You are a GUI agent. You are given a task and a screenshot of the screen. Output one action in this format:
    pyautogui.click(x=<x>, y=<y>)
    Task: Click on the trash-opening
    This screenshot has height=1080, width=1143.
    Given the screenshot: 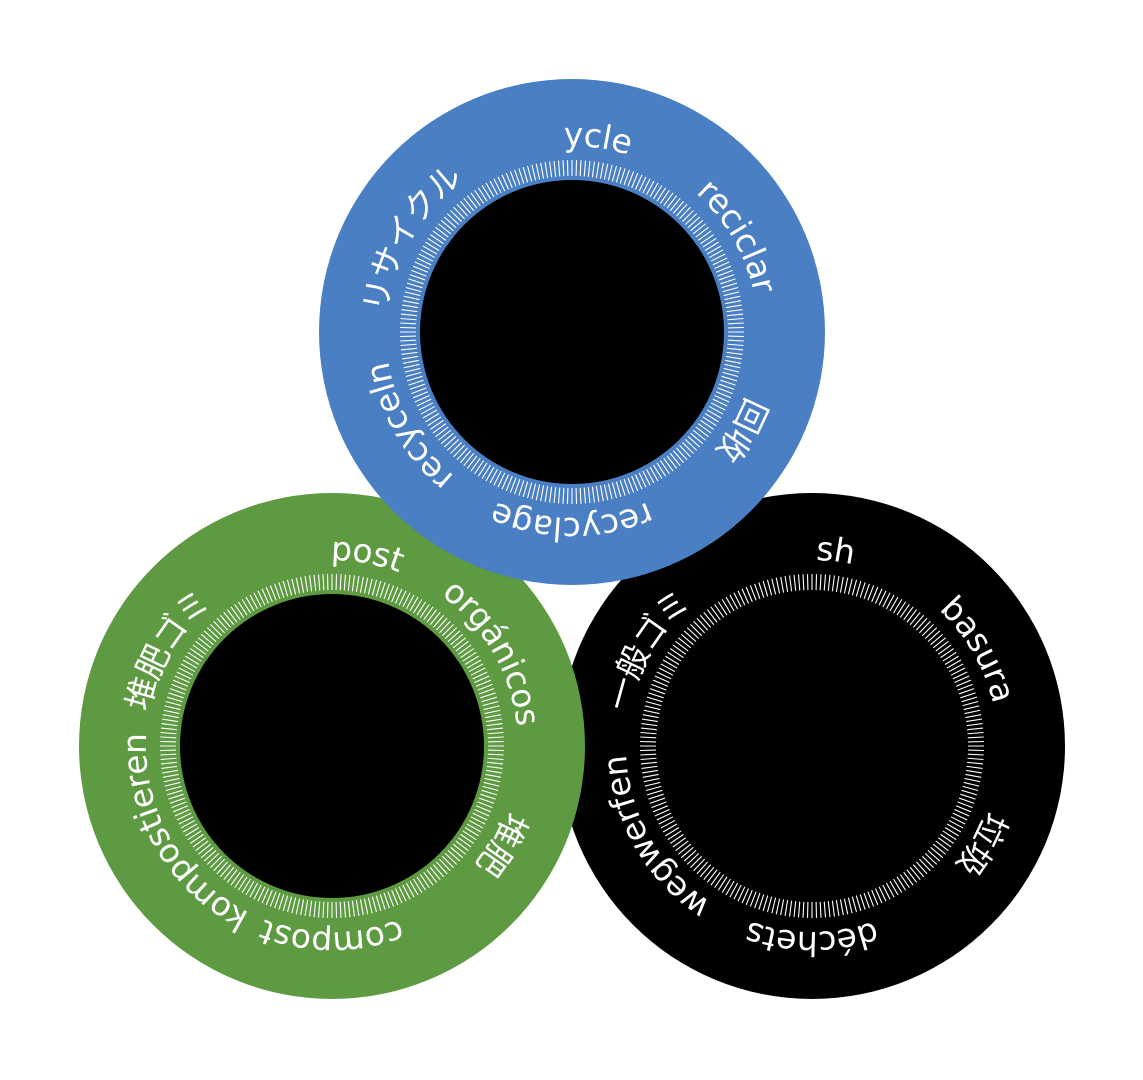 What is the action you would take?
    pyautogui.click(x=812, y=746)
    